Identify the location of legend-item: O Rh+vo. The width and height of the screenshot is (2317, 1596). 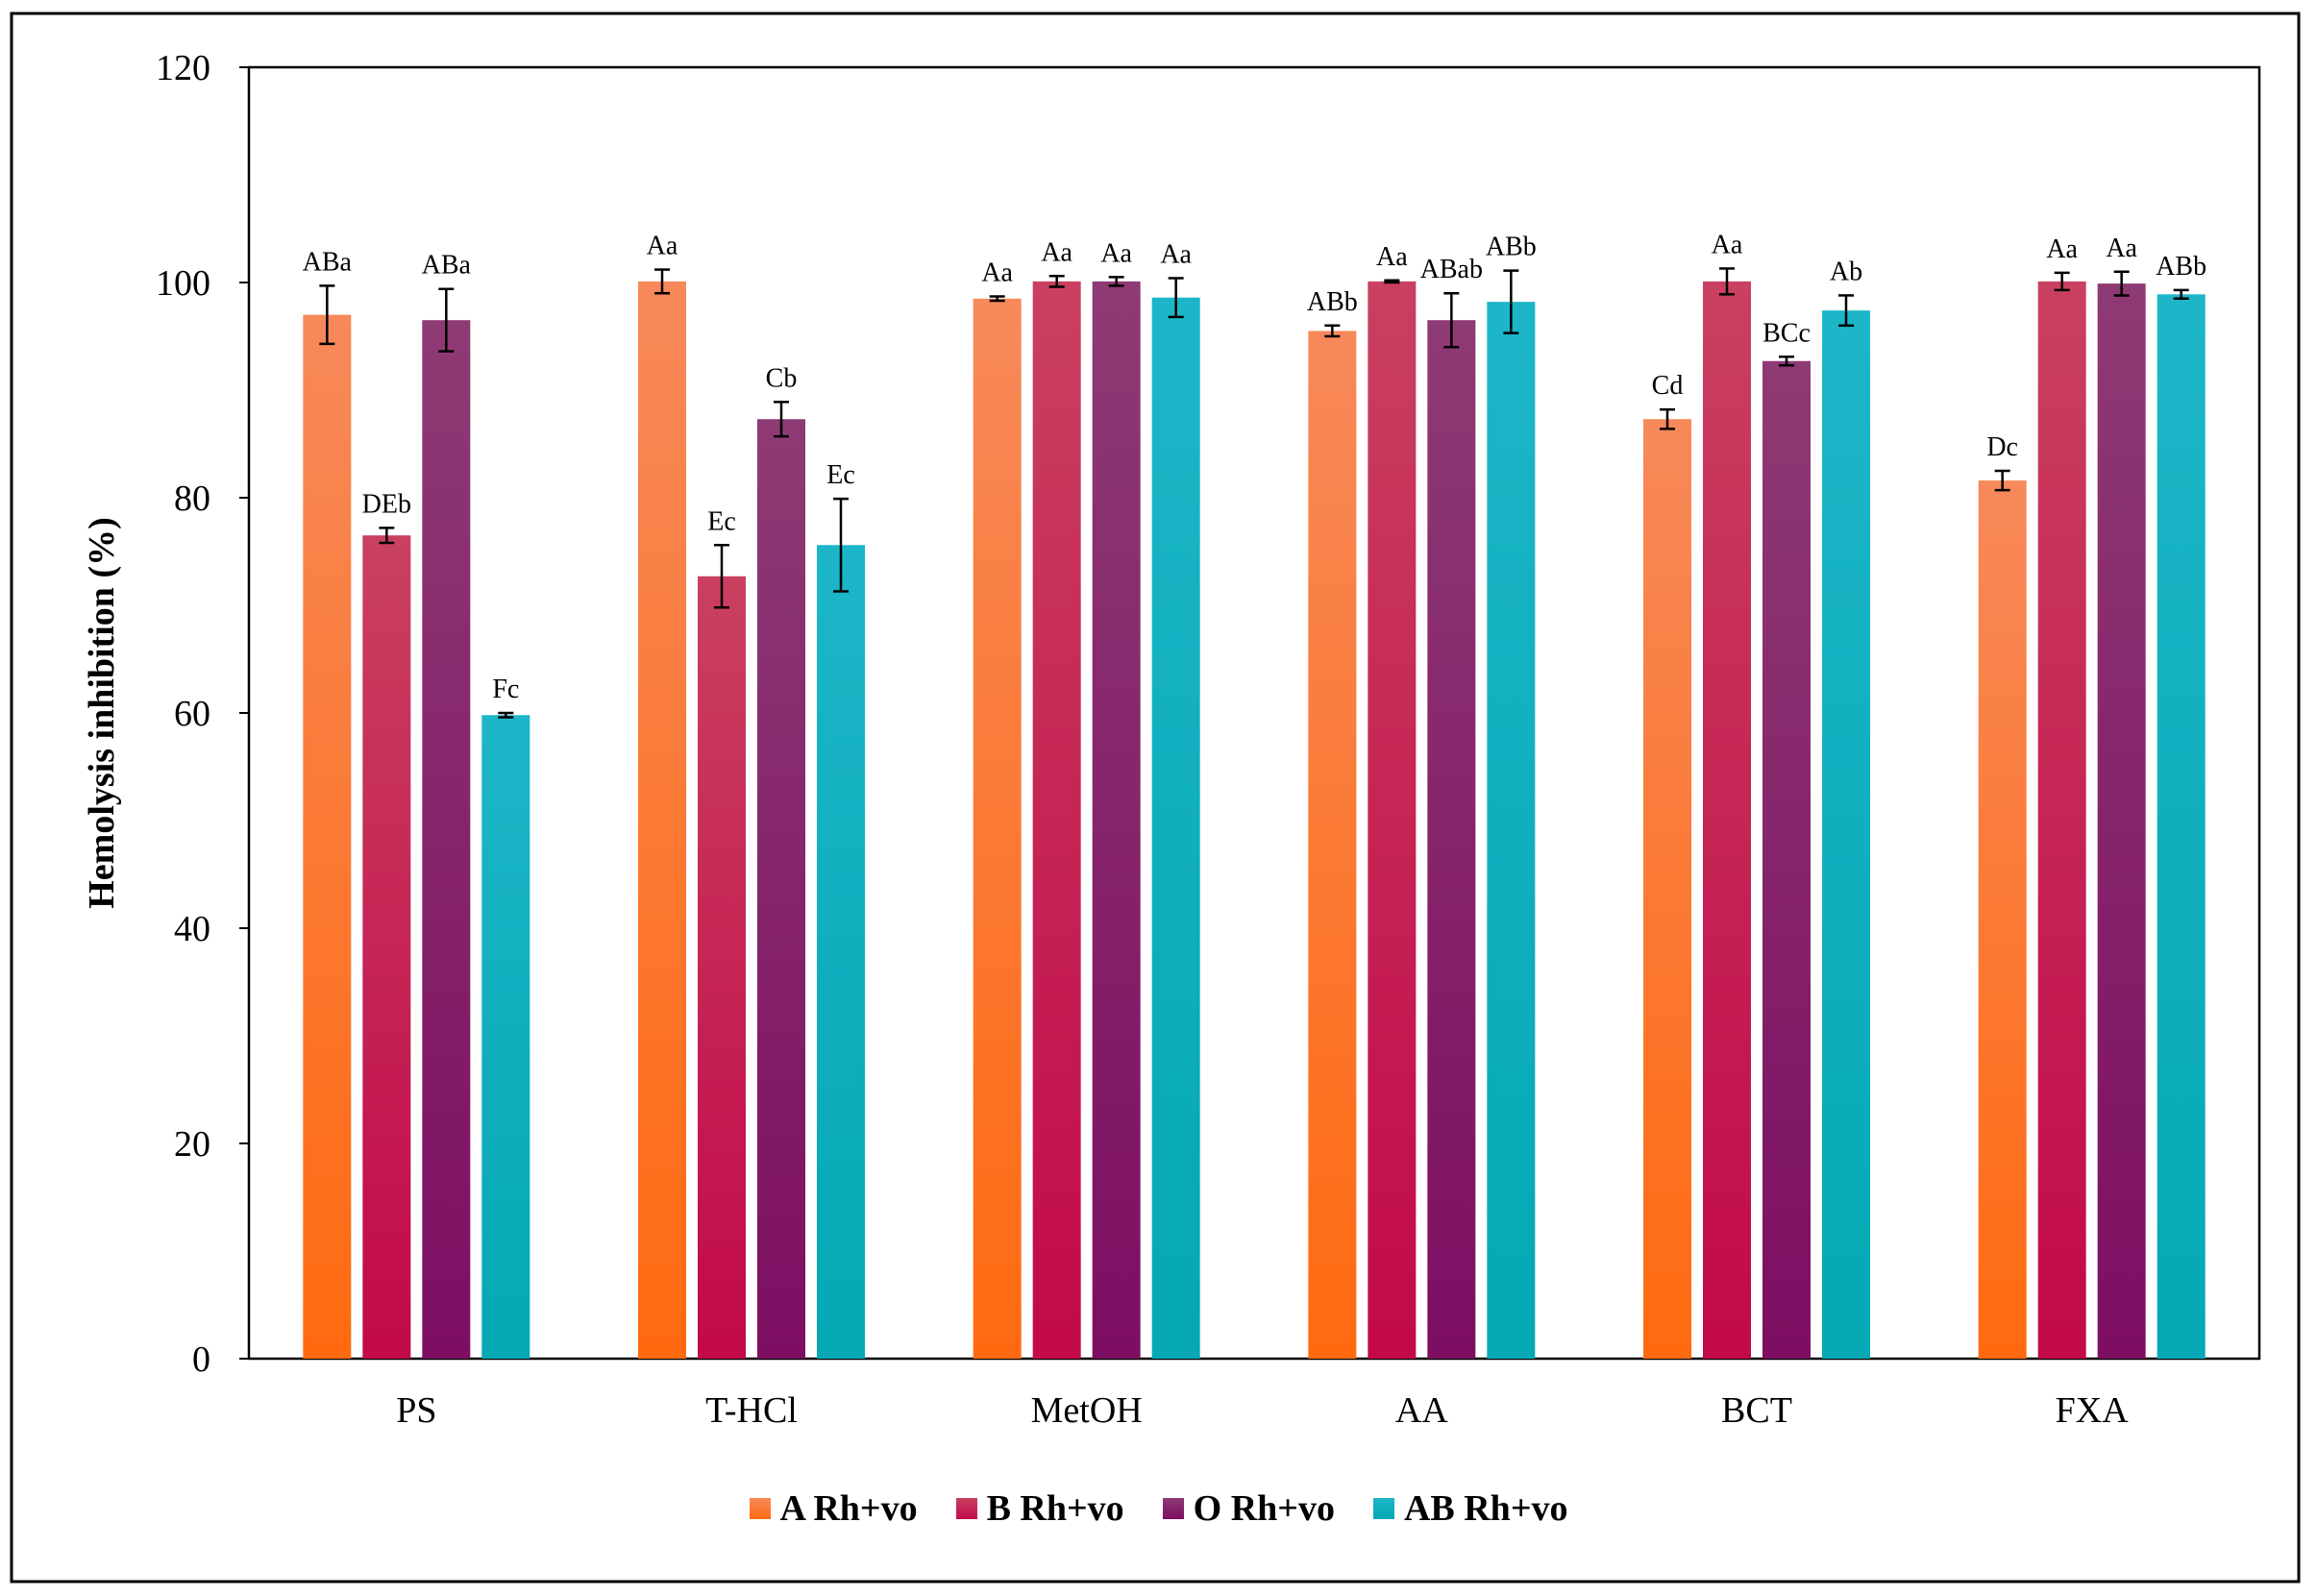
(1249, 1508).